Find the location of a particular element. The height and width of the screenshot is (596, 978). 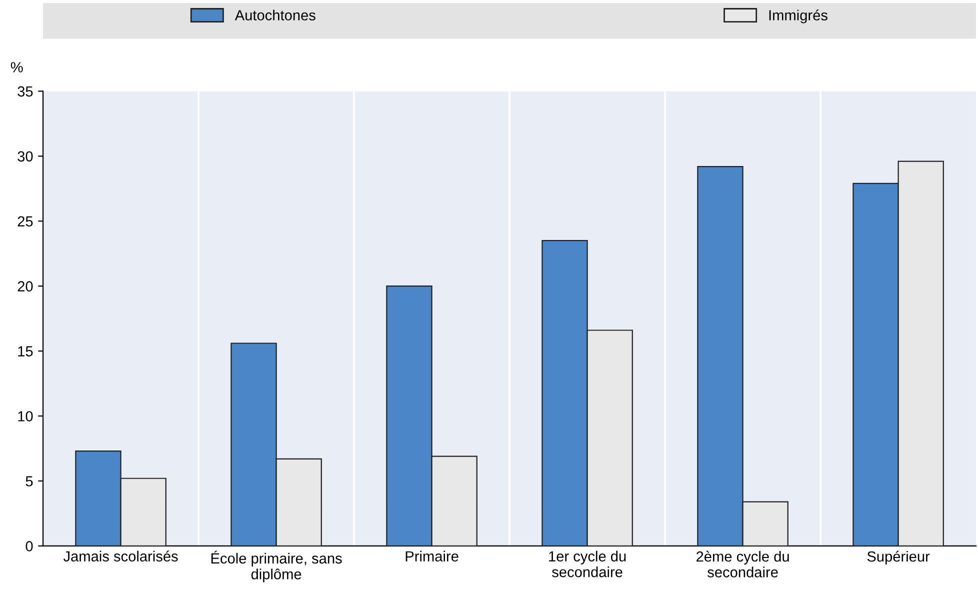

legend-label: Immigrés is located at coordinates (798, 17).